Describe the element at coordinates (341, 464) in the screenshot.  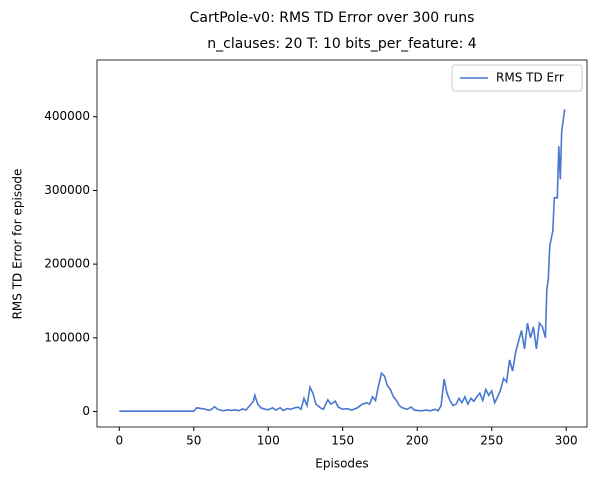
I see `x-axis-label: Episodes` at that location.